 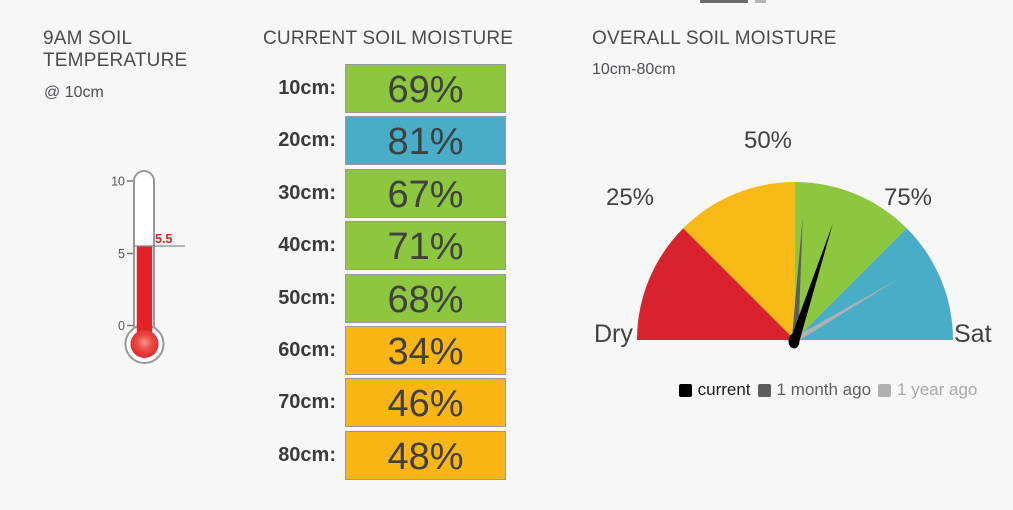 I want to click on moisture-value: 68%, so click(x=425, y=299).